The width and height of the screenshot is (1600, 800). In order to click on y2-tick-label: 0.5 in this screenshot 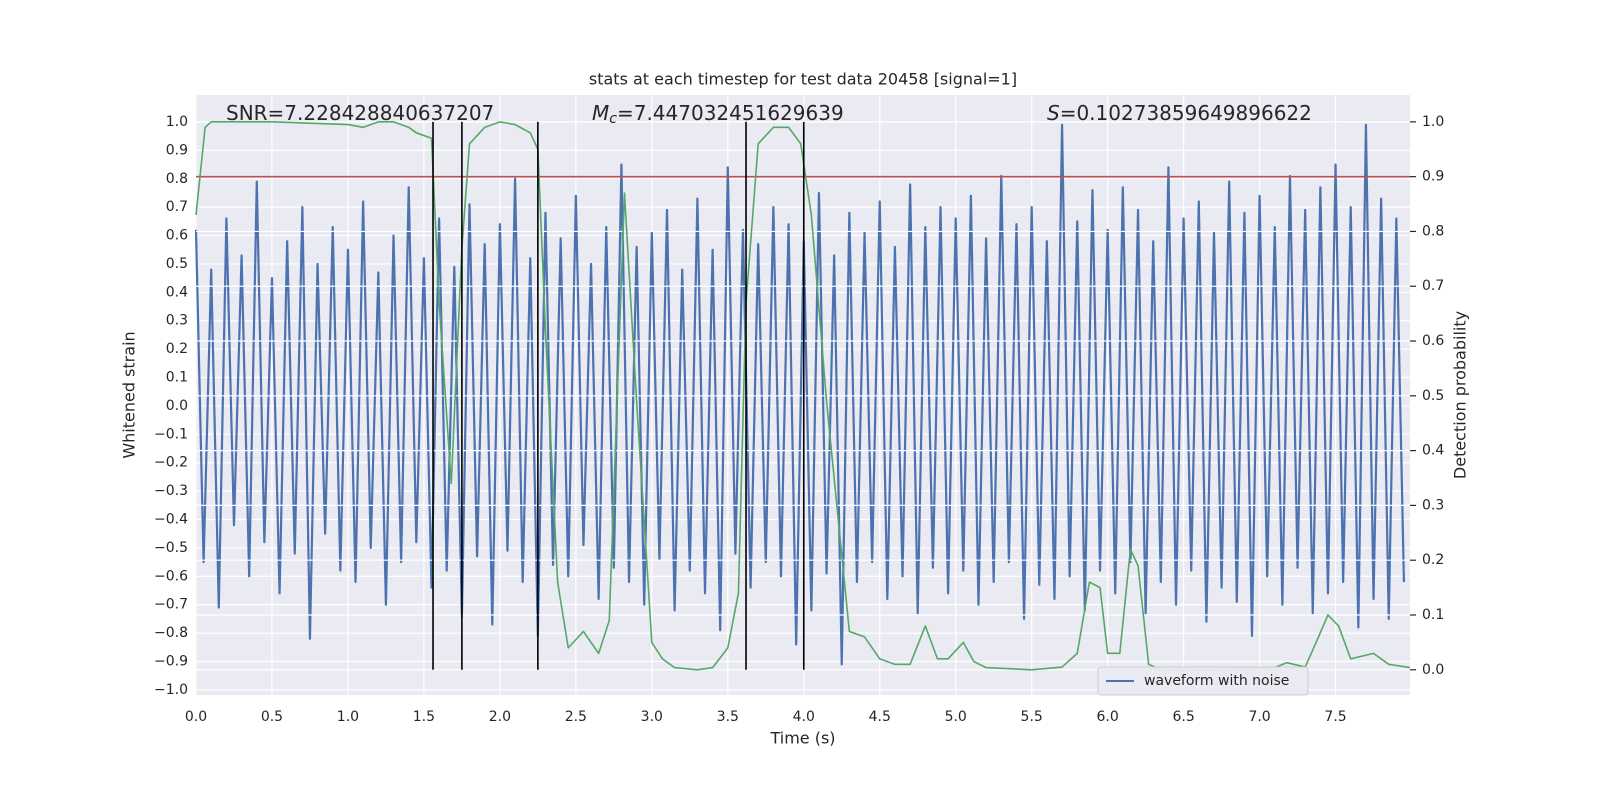, I will do `click(1433, 396)`.